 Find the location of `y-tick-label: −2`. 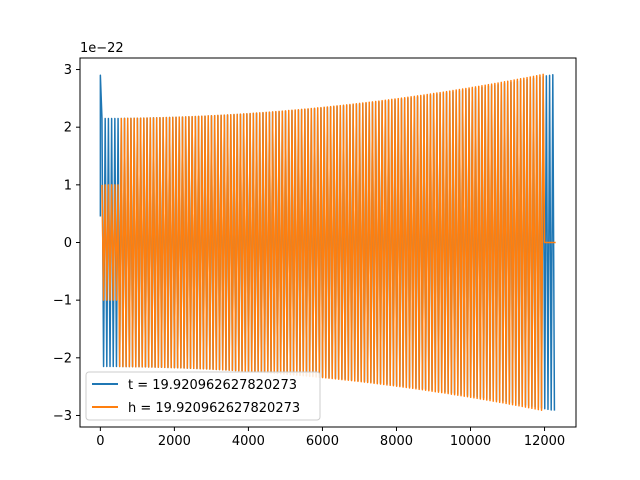

y-tick-label: −2 is located at coordinates (62, 358).